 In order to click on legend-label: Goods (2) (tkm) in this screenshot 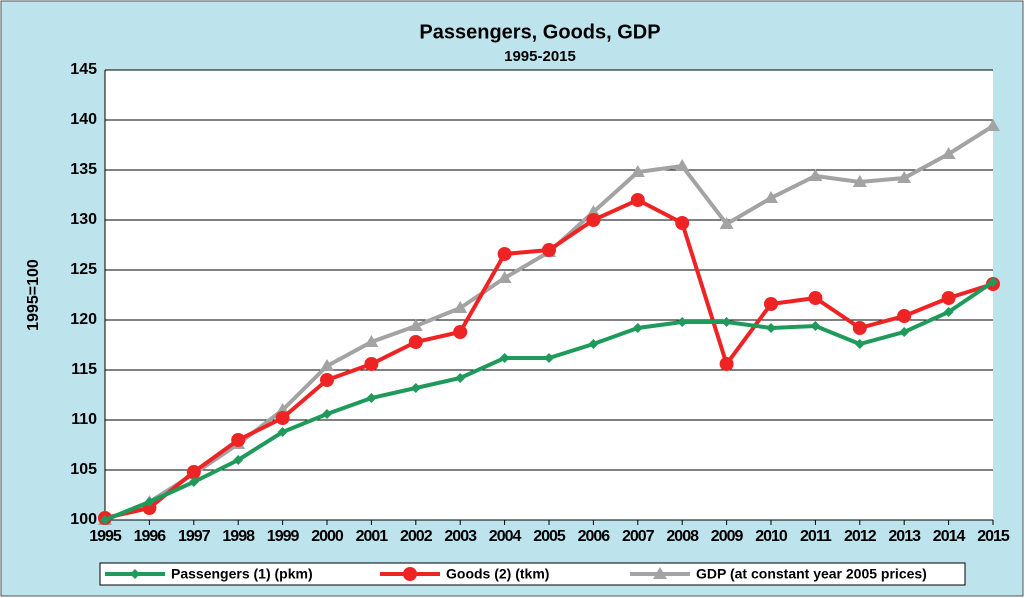, I will do `click(497, 574)`.